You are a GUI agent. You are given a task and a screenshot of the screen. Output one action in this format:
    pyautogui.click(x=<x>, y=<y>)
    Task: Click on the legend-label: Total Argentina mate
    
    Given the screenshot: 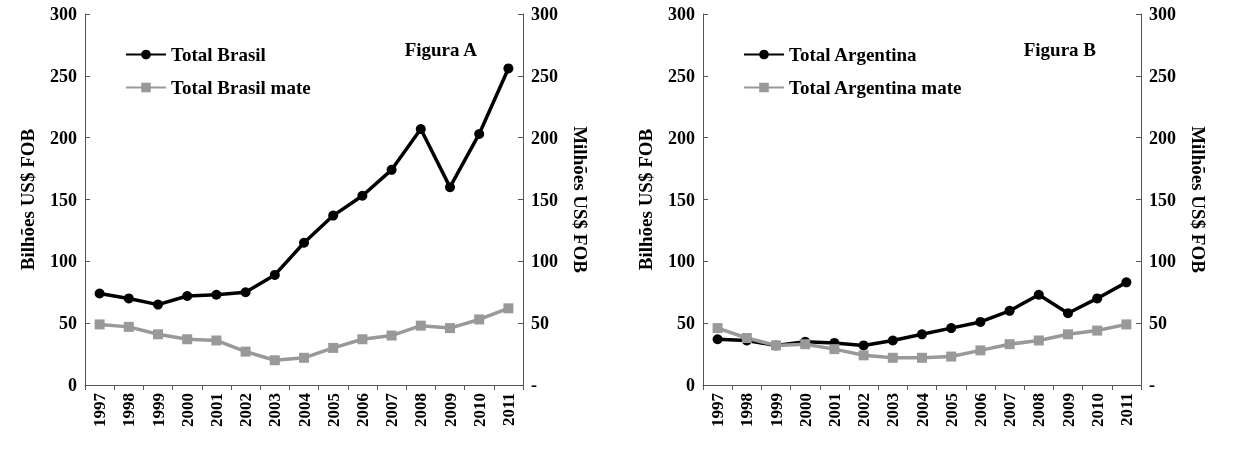 What is the action you would take?
    pyautogui.click(x=875, y=87)
    